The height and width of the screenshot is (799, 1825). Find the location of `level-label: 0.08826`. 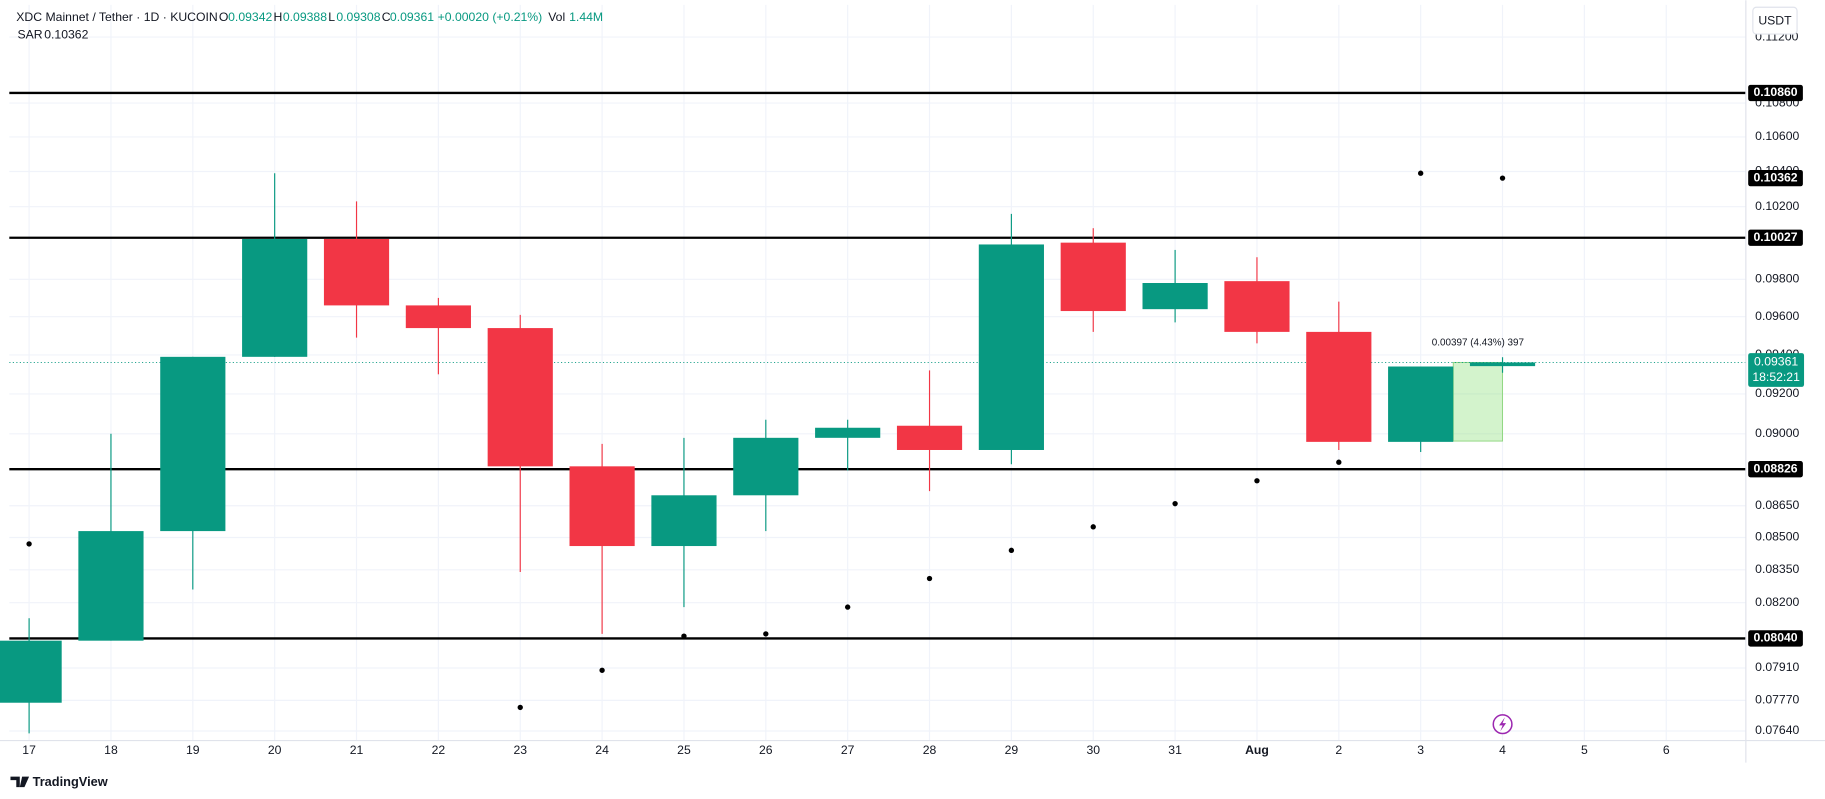

level-label: 0.08826 is located at coordinates (1775, 468).